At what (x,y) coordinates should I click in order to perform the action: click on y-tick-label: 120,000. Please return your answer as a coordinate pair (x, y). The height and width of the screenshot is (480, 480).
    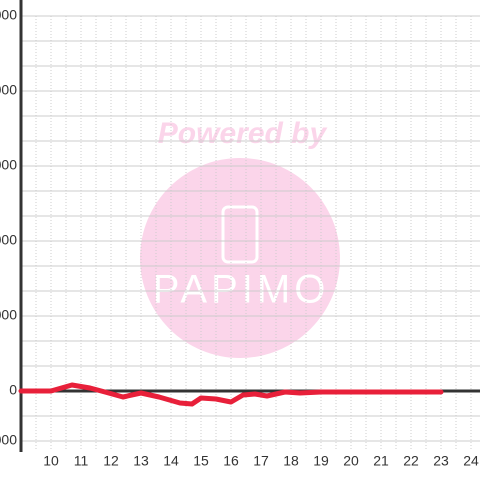
    Looking at the image, I should click on (8, 90).